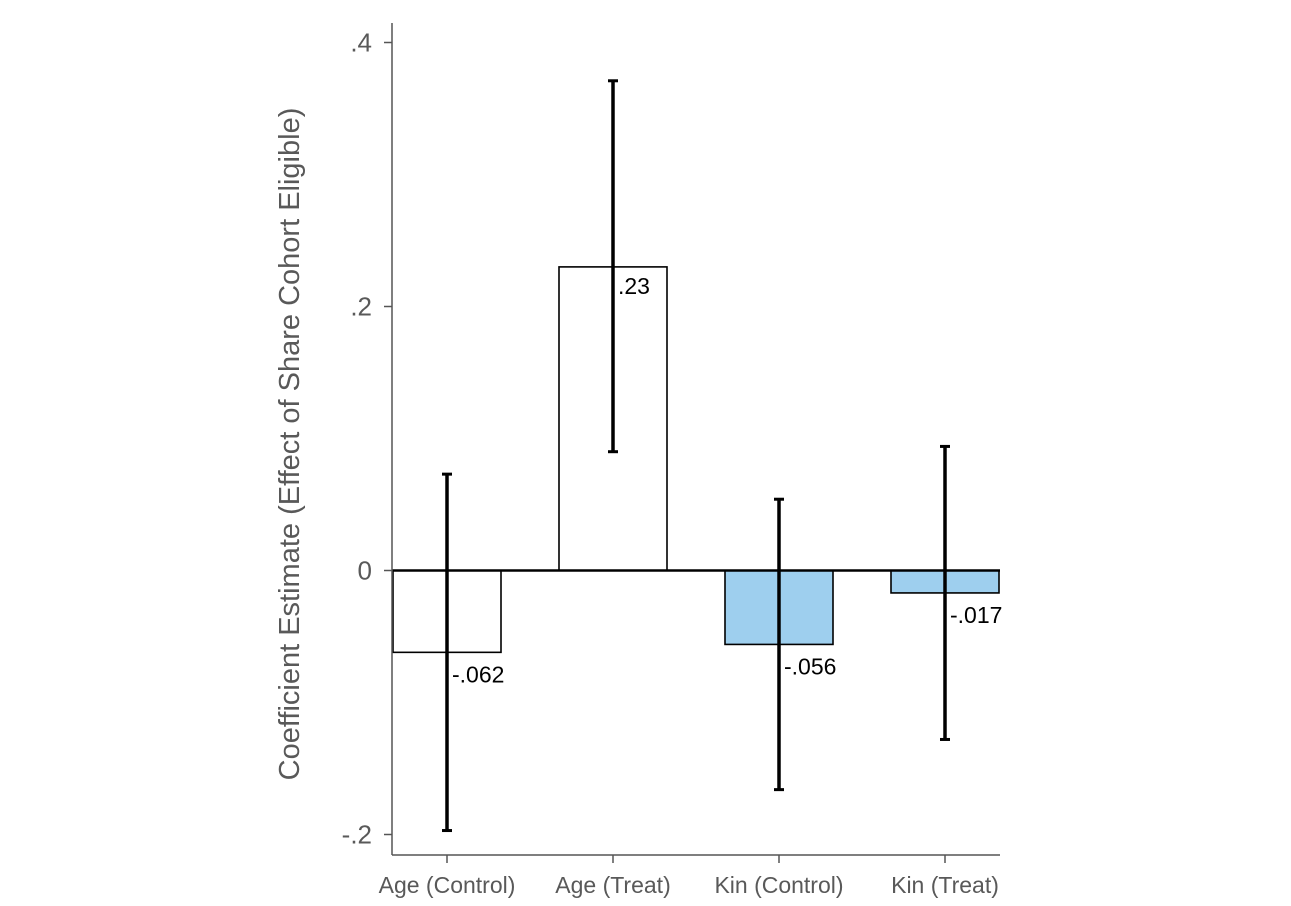 The height and width of the screenshot is (906, 1291). Describe the element at coordinates (478, 674) in the screenshot. I see `data-label-0: -.062` at that location.